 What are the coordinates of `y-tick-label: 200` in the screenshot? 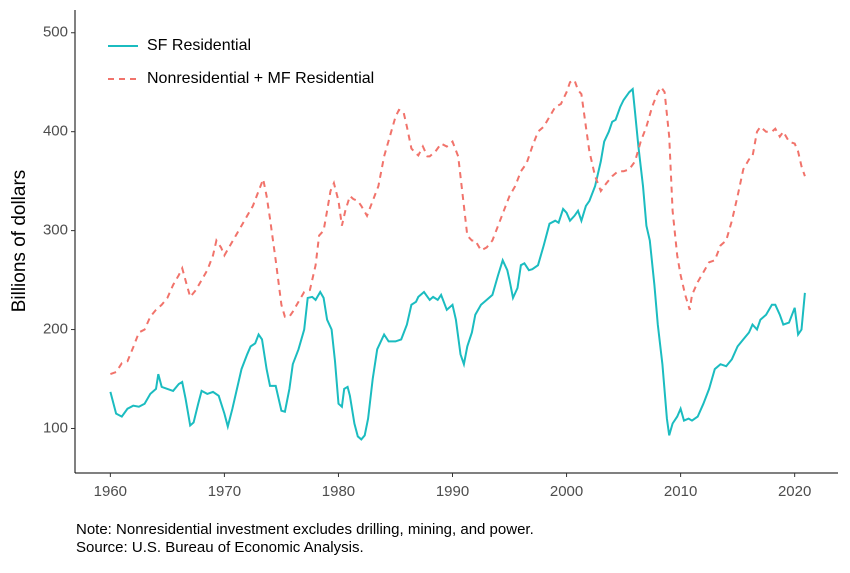 It's located at (55, 329).